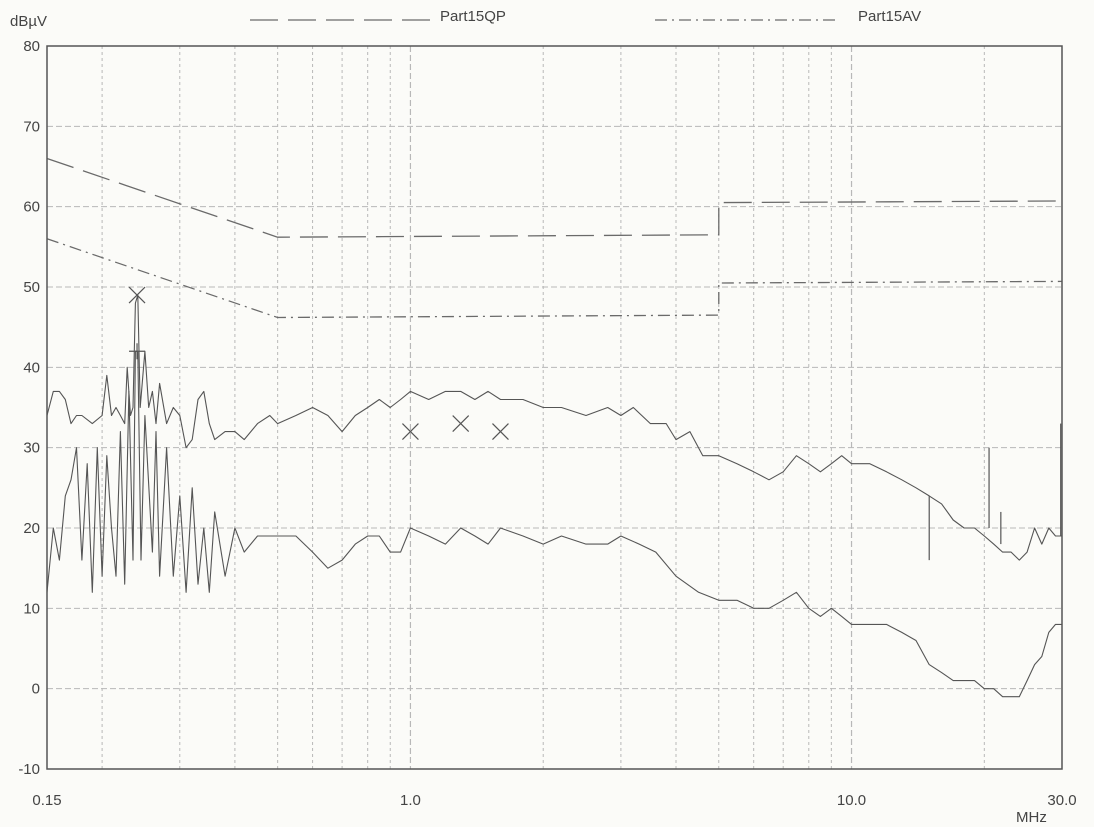  I want to click on markers, so click(318, 363).